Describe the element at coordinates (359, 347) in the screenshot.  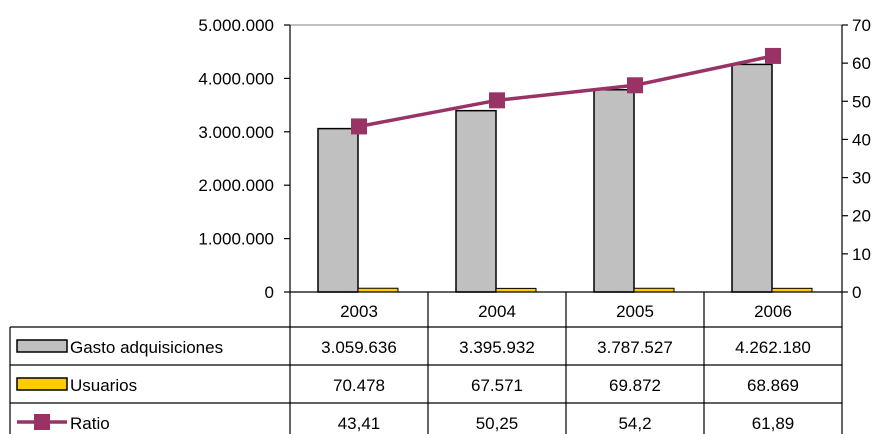
I see `table-cell: 3.059.636` at that location.